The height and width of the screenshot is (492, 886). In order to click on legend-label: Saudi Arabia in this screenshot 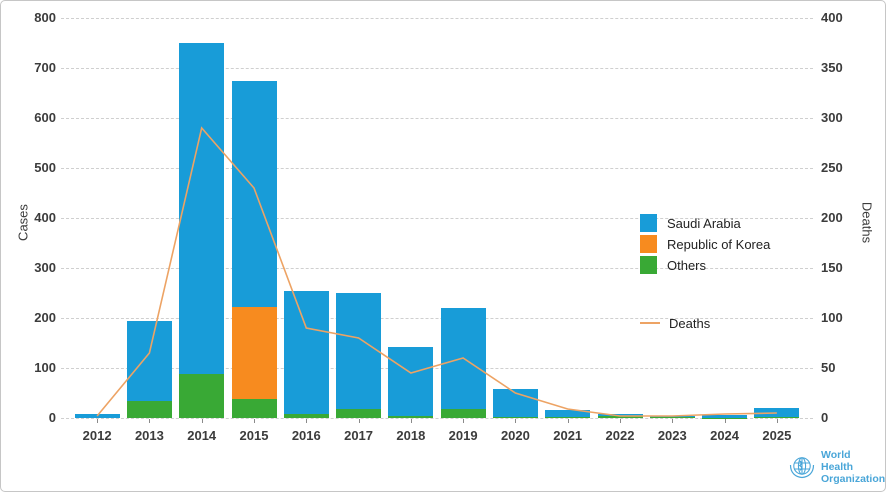, I will do `click(704, 223)`.